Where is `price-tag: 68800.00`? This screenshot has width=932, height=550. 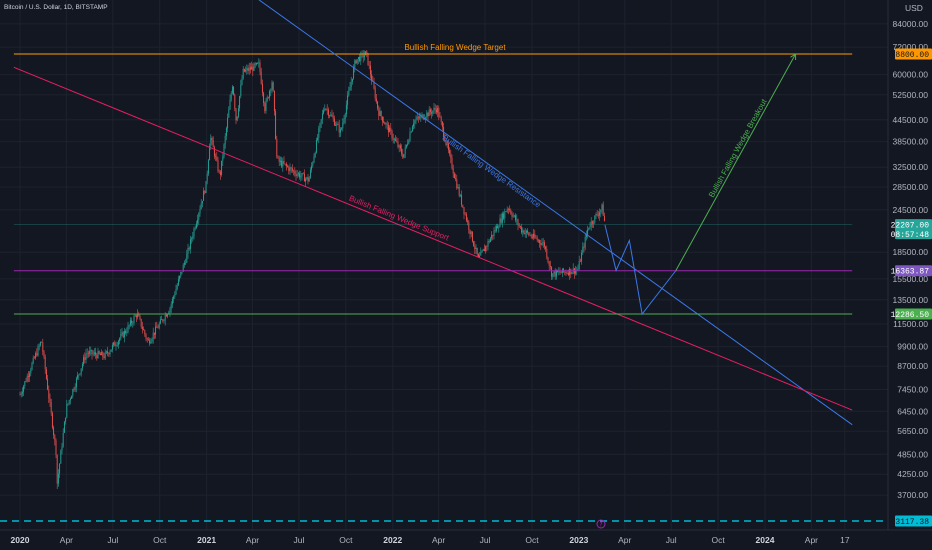 price-tag: 68800.00 is located at coordinates (911, 54).